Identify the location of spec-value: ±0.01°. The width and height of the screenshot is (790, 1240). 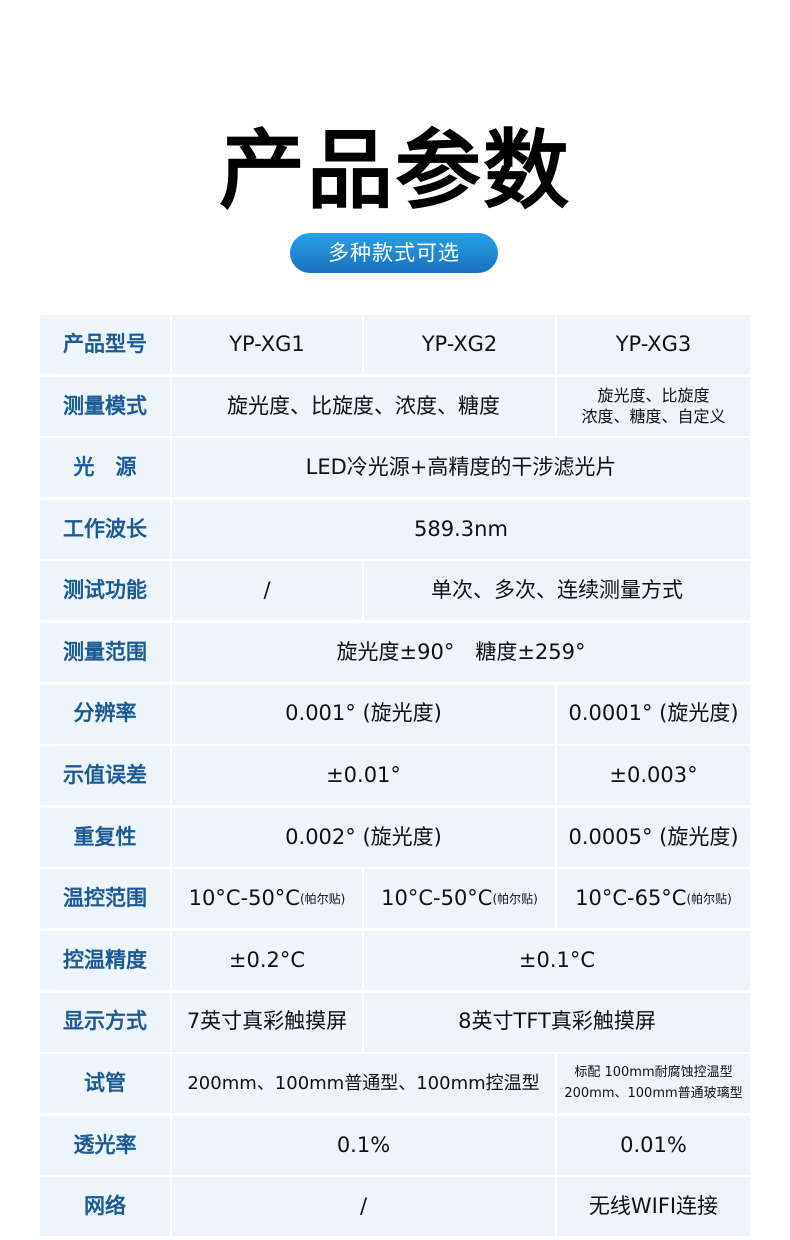
(363, 776).